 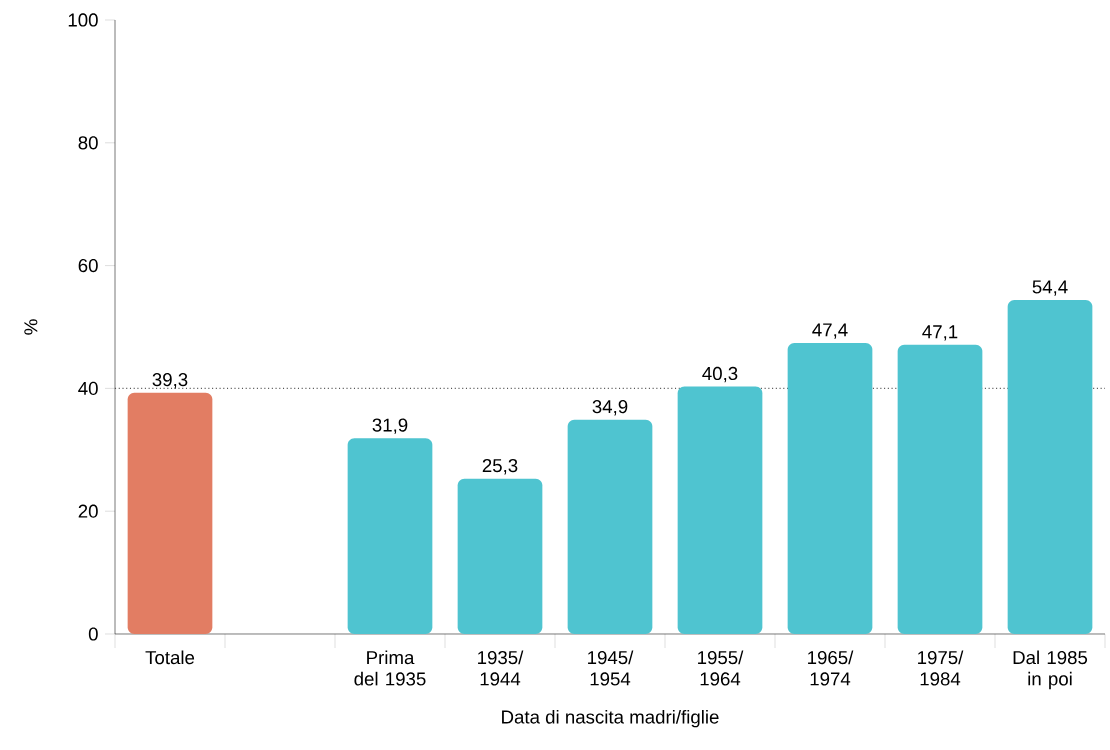 I want to click on data-label: 47,1, so click(x=940, y=333).